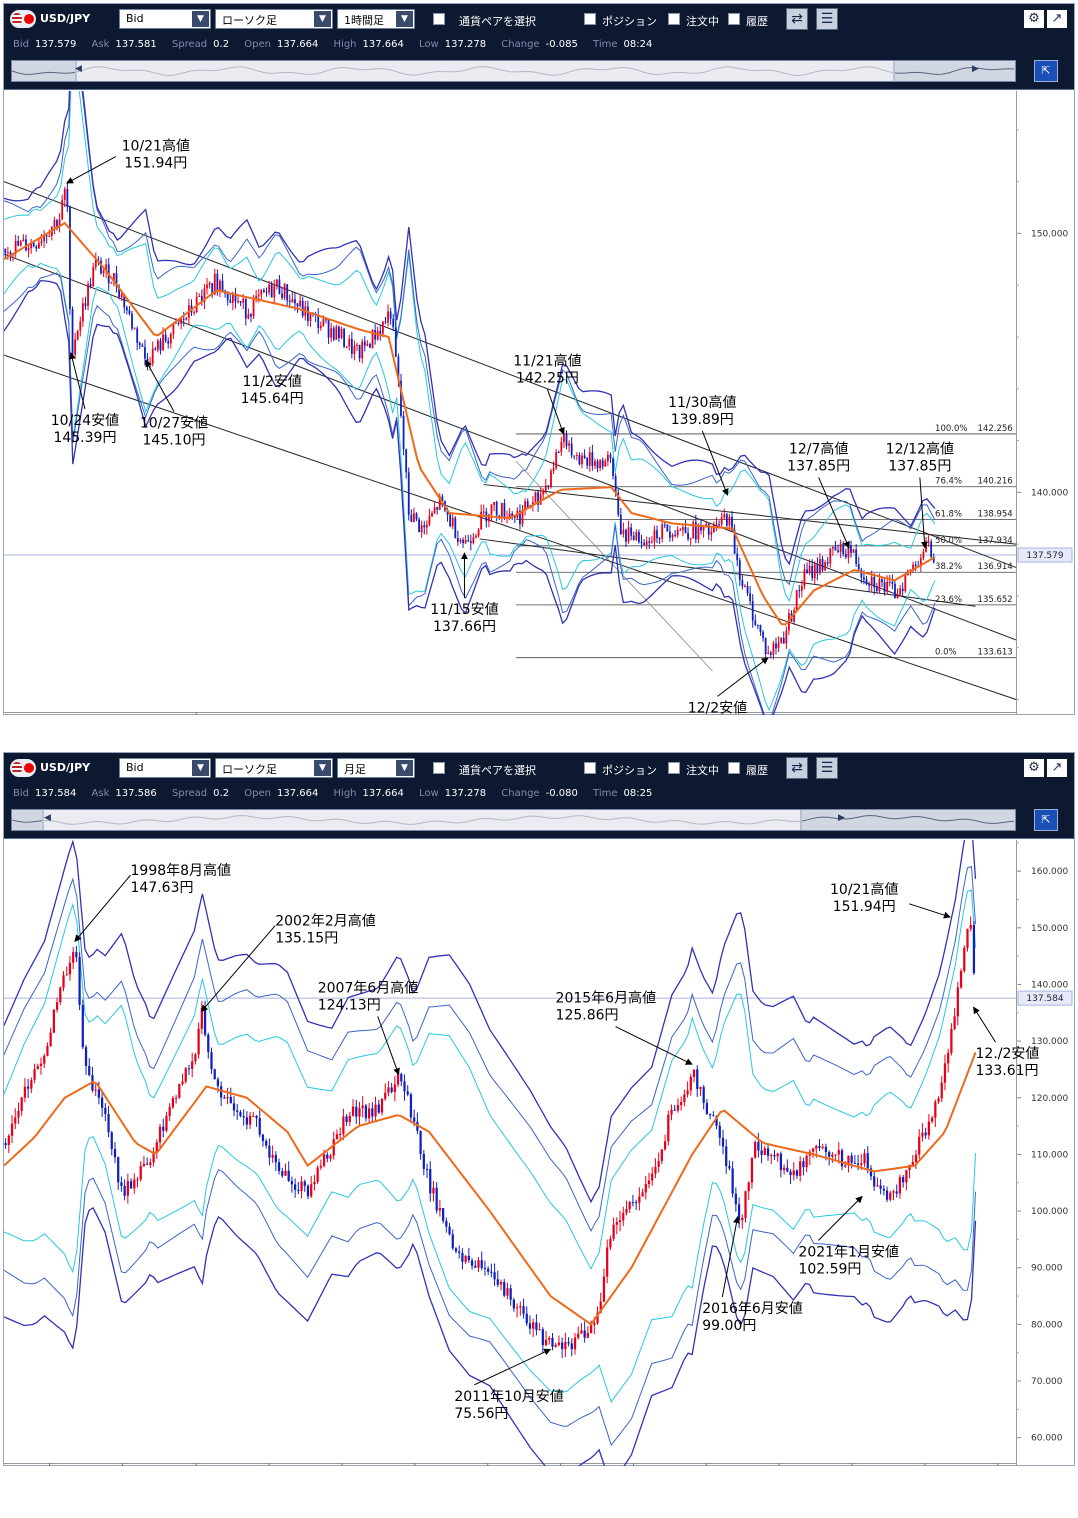 The image size is (1078, 1518). I want to click on y-tick-label: 130.000, so click(1049, 1042).